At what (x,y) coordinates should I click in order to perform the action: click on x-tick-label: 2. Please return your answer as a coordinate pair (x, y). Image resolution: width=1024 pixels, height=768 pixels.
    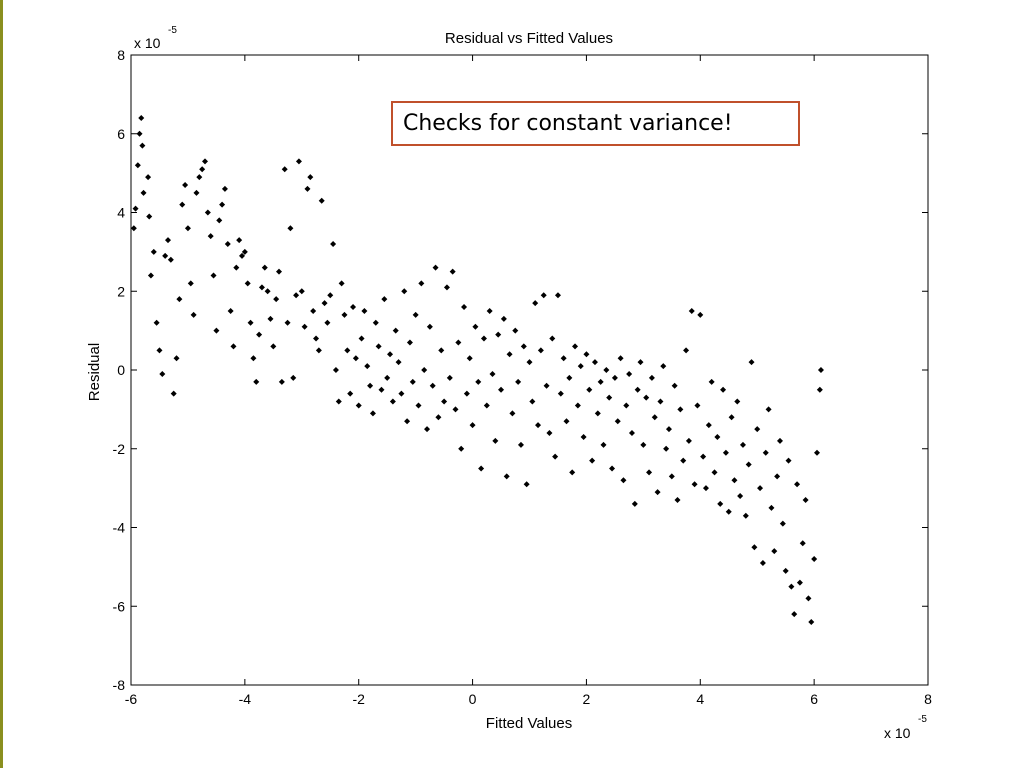
    Looking at the image, I should click on (587, 699).